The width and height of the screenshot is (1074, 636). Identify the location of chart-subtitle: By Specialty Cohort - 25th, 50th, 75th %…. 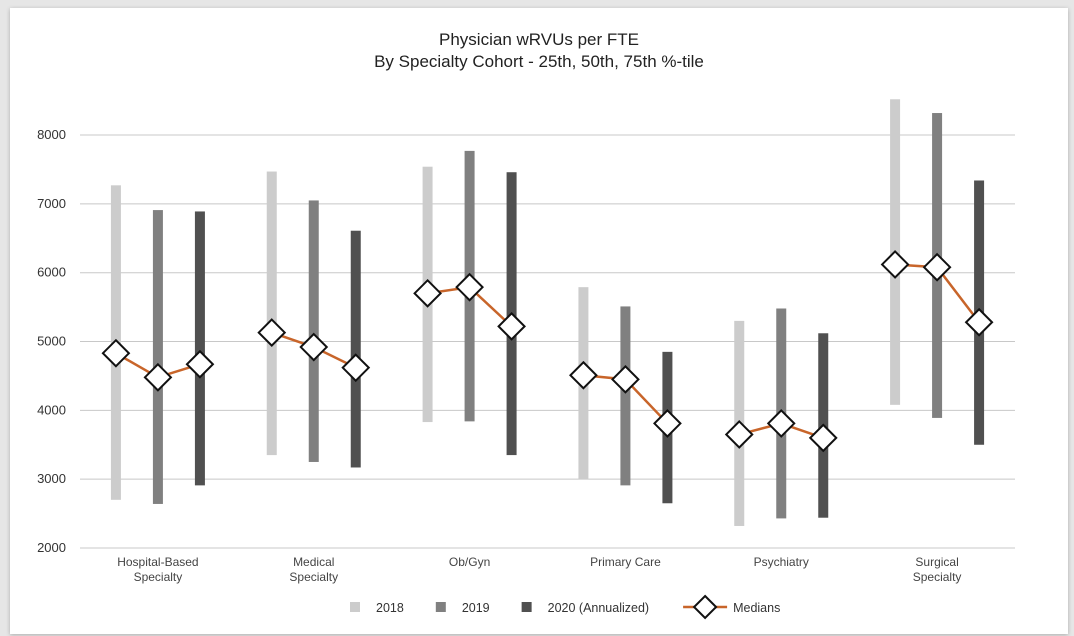
(539, 61).